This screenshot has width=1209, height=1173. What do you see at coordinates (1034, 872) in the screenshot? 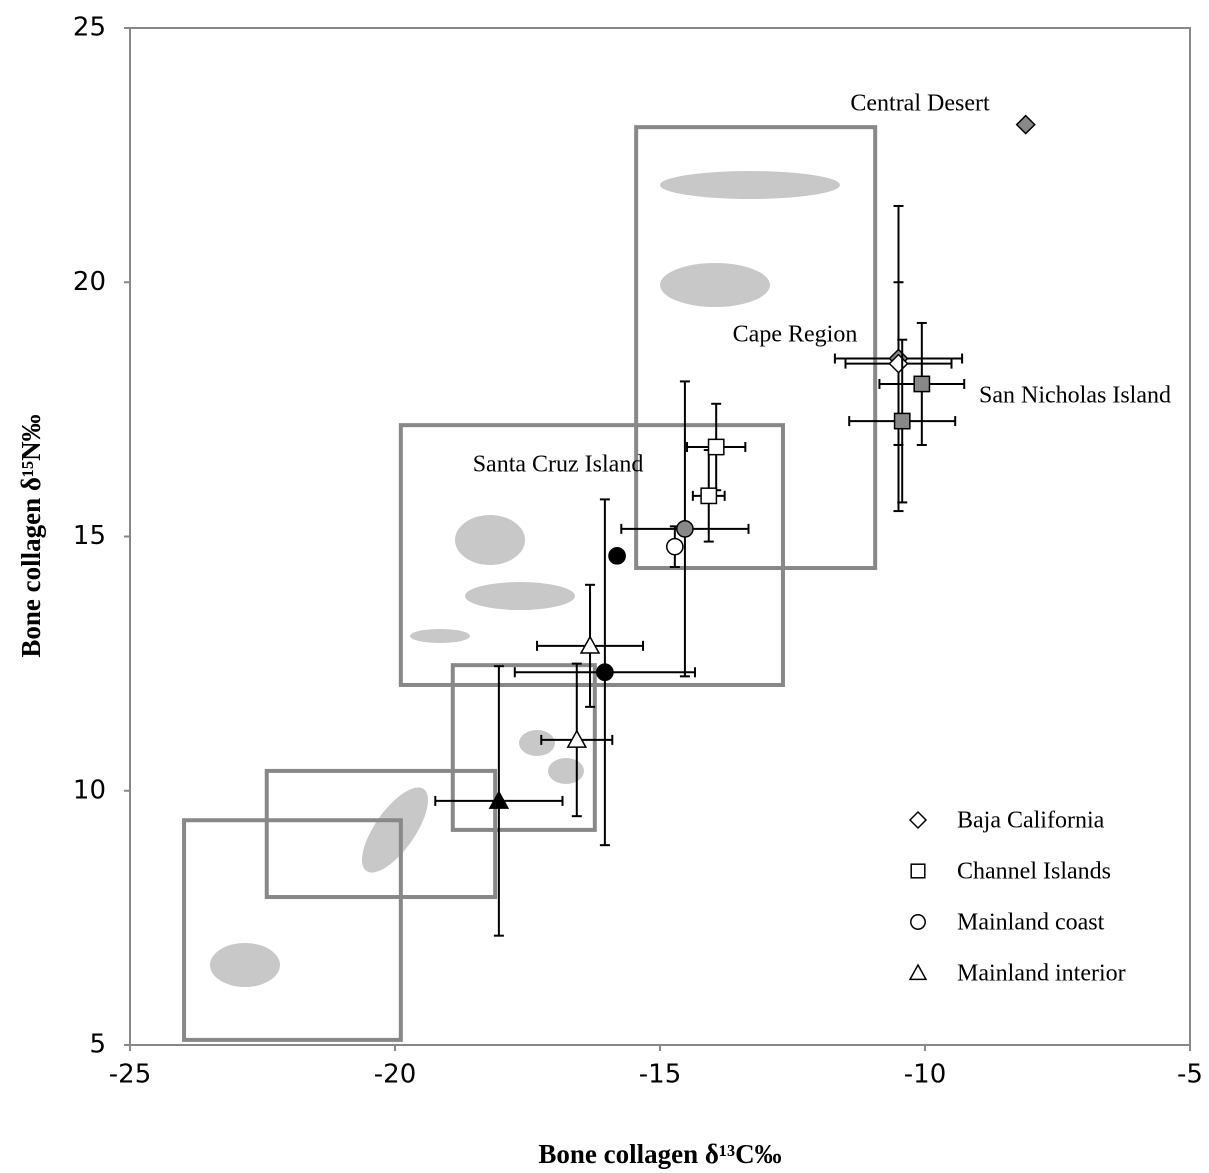
I see `legend-label: Channel Islands` at bounding box center [1034, 872].